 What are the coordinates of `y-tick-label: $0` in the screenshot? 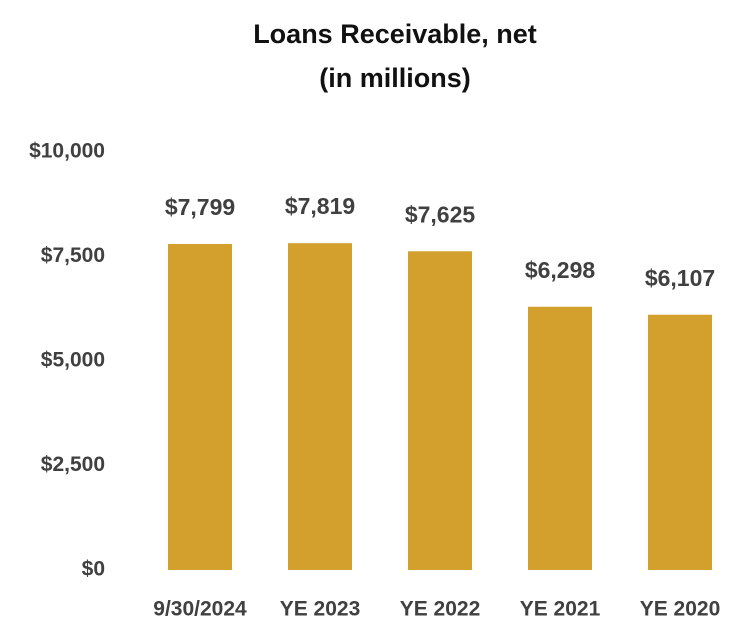 It's located at (93, 569).